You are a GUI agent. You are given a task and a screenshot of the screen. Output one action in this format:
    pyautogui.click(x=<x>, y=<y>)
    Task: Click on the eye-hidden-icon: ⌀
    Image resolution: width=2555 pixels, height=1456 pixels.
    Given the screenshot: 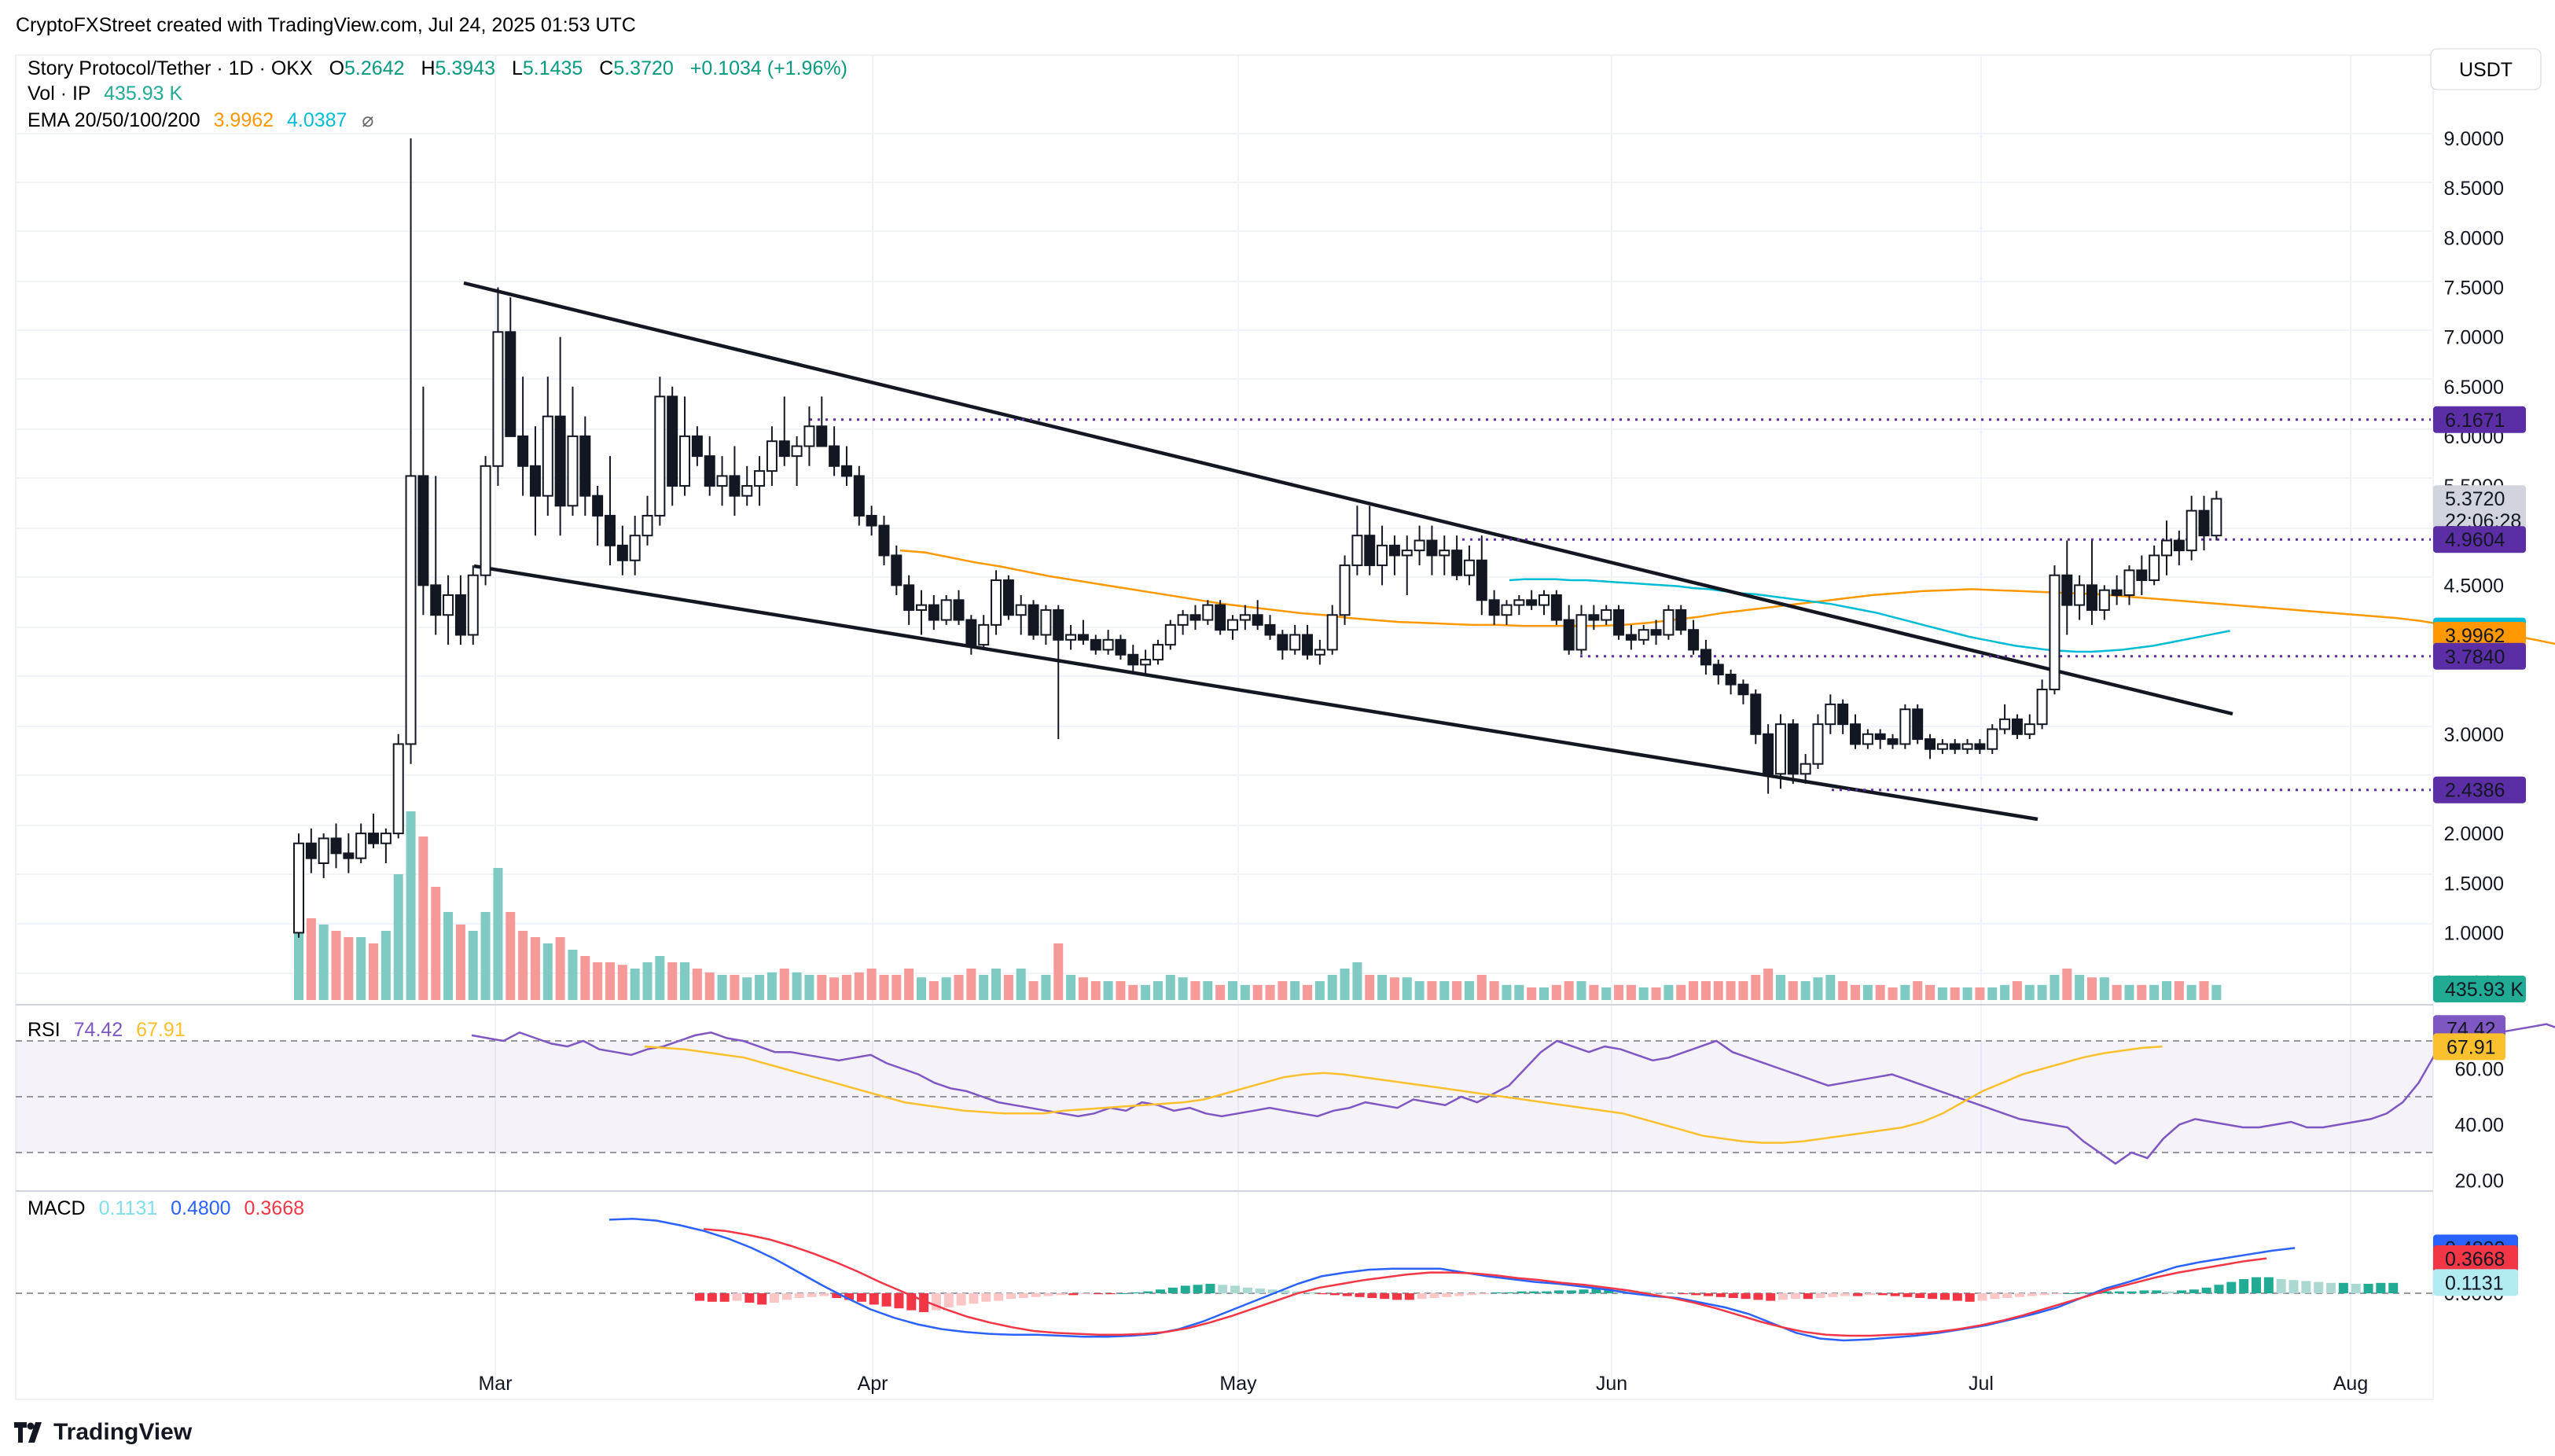 What is the action you would take?
    pyautogui.click(x=367, y=120)
    